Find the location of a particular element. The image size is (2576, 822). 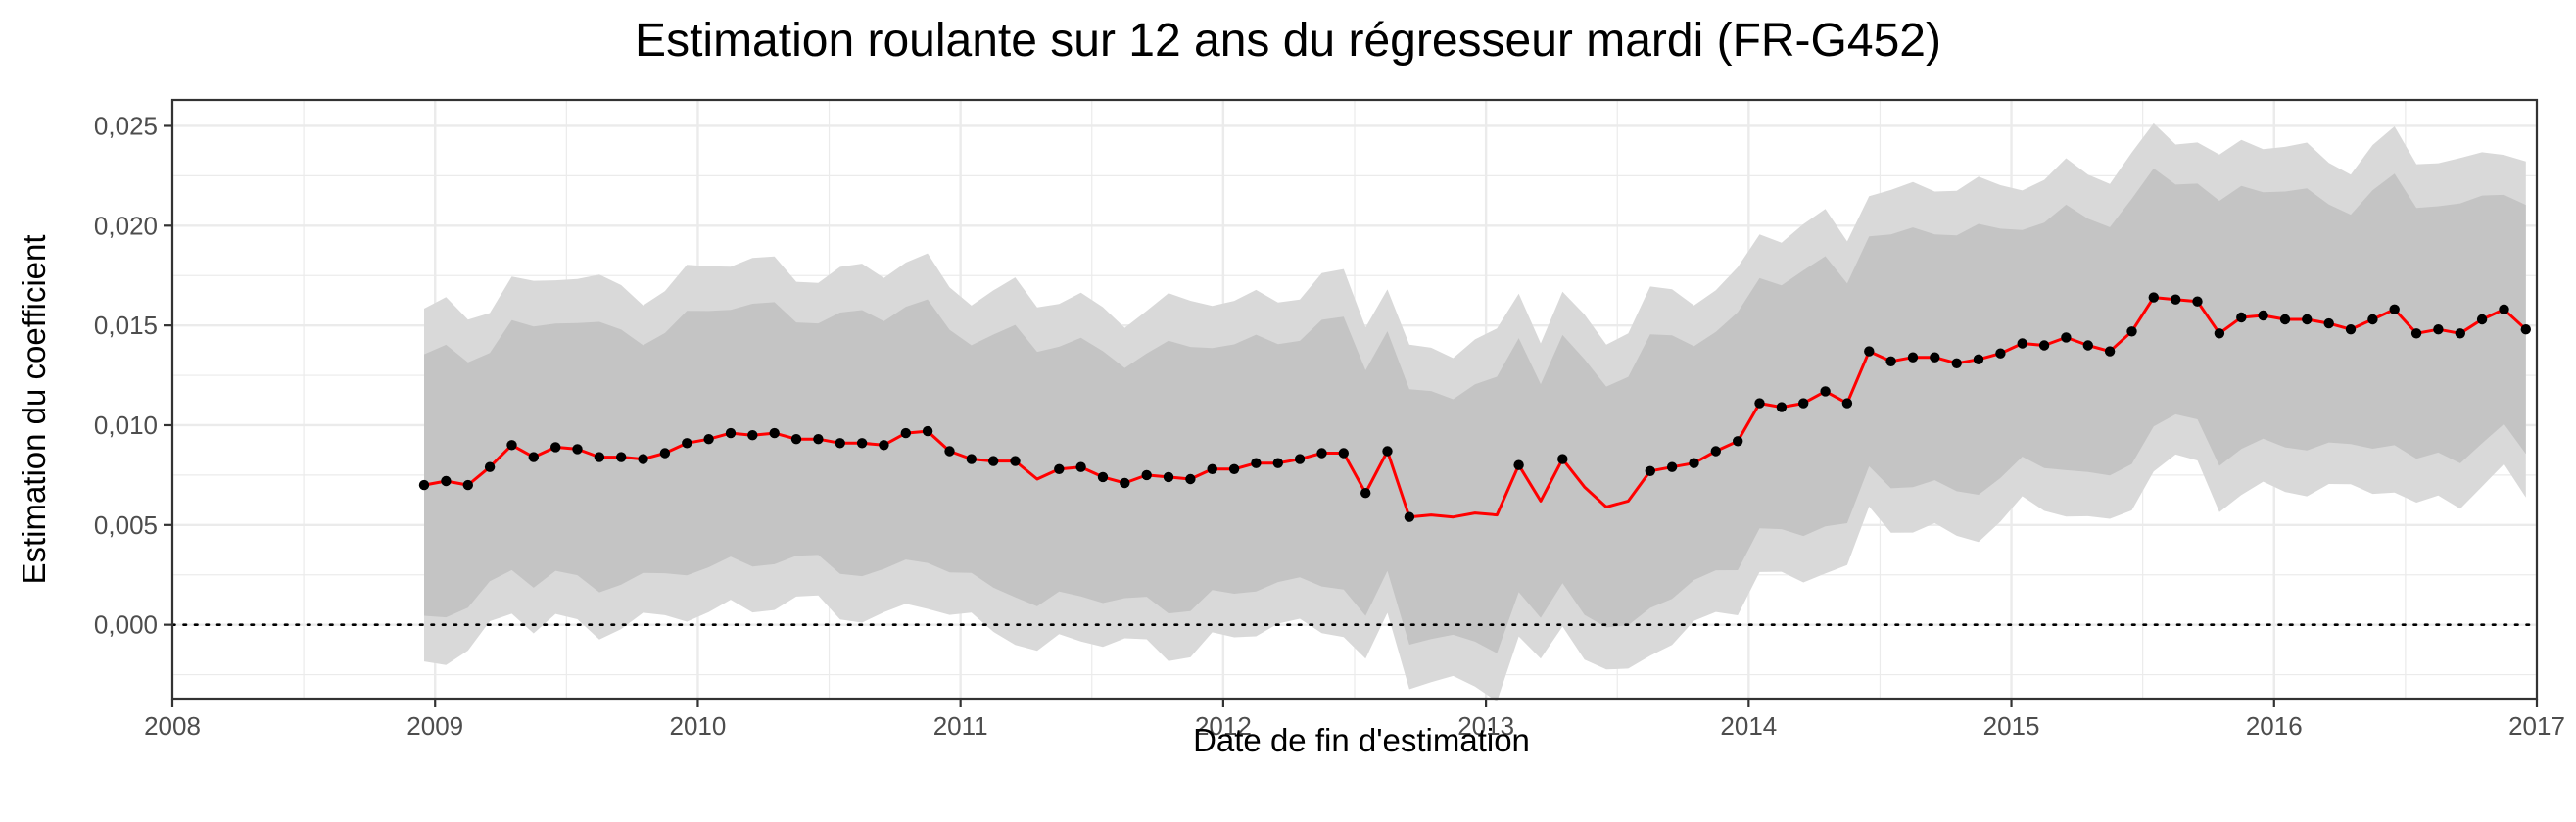

y-tick-label: 0,005 is located at coordinates (126, 525).